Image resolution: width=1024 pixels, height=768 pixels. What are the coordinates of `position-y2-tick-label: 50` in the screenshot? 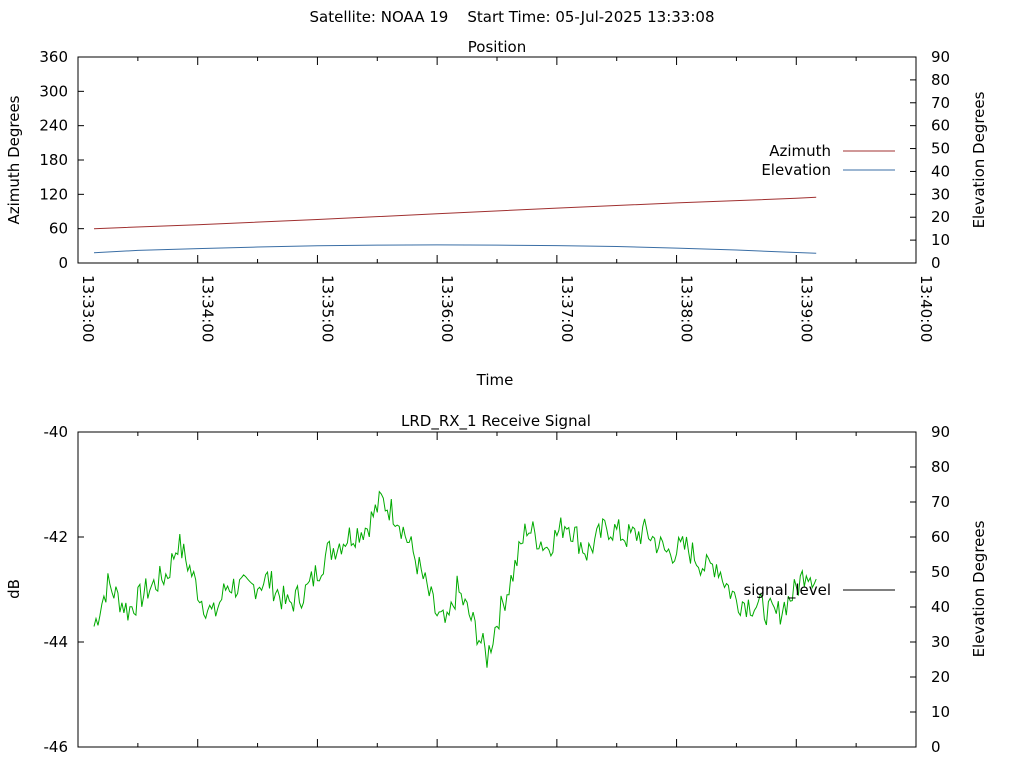 It's located at (940, 149).